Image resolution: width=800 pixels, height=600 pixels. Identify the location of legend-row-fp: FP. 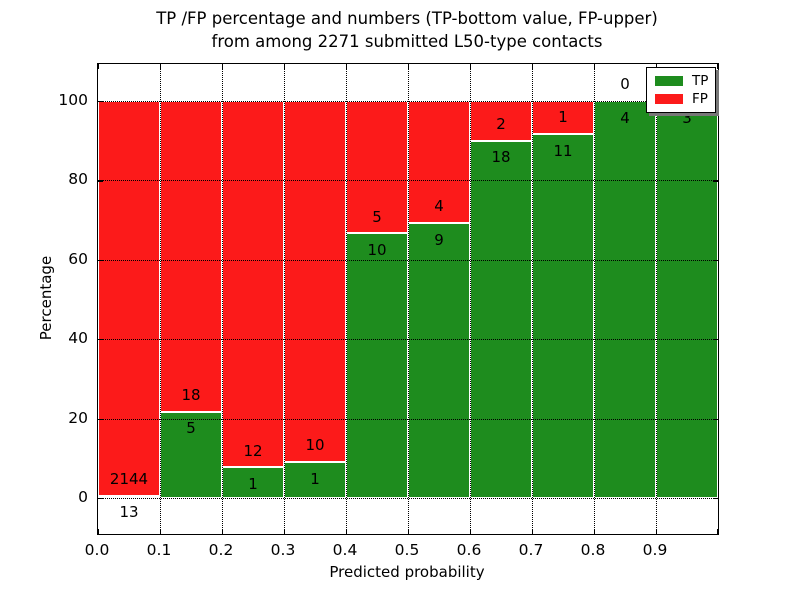
(681, 99).